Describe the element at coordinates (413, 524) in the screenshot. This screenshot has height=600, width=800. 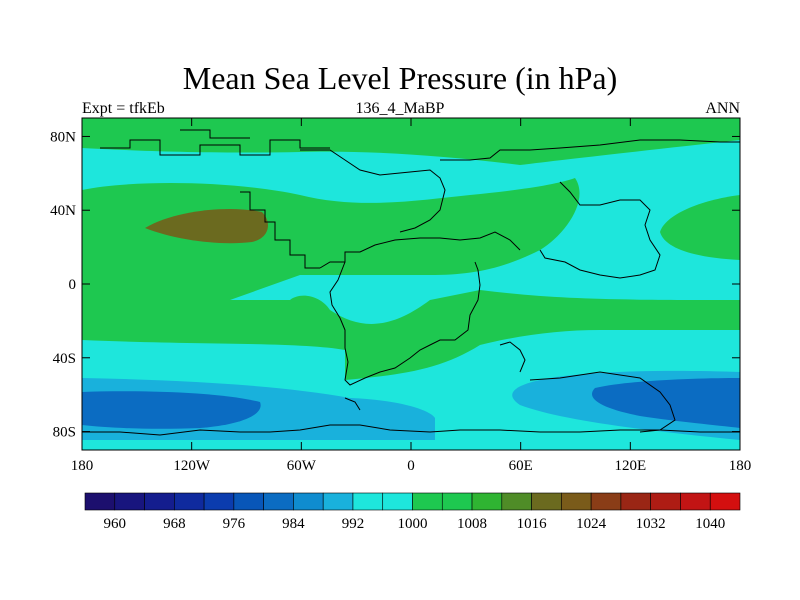
I see `colorbar-label: 1000` at that location.